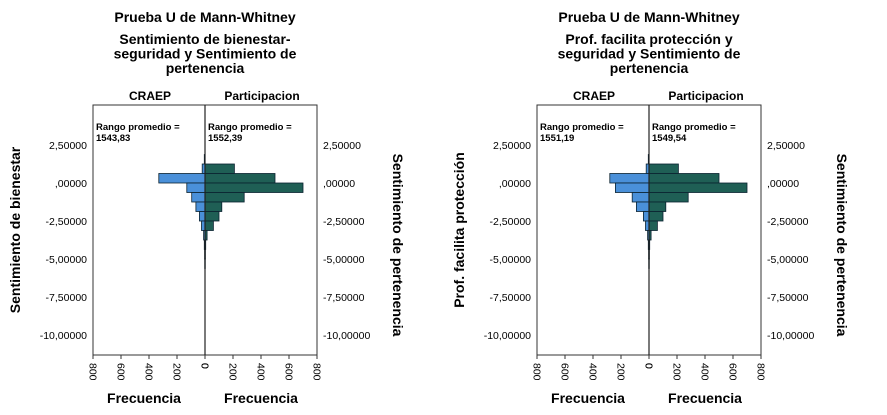 The height and width of the screenshot is (415, 887). I want to click on rank-value-left: 1551,19, so click(557, 138).